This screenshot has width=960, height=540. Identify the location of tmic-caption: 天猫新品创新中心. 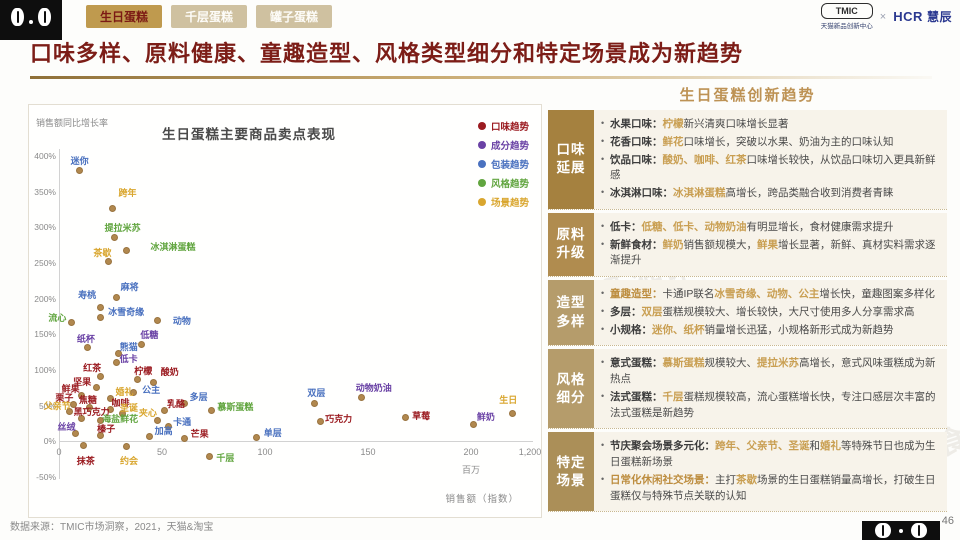
(846, 26).